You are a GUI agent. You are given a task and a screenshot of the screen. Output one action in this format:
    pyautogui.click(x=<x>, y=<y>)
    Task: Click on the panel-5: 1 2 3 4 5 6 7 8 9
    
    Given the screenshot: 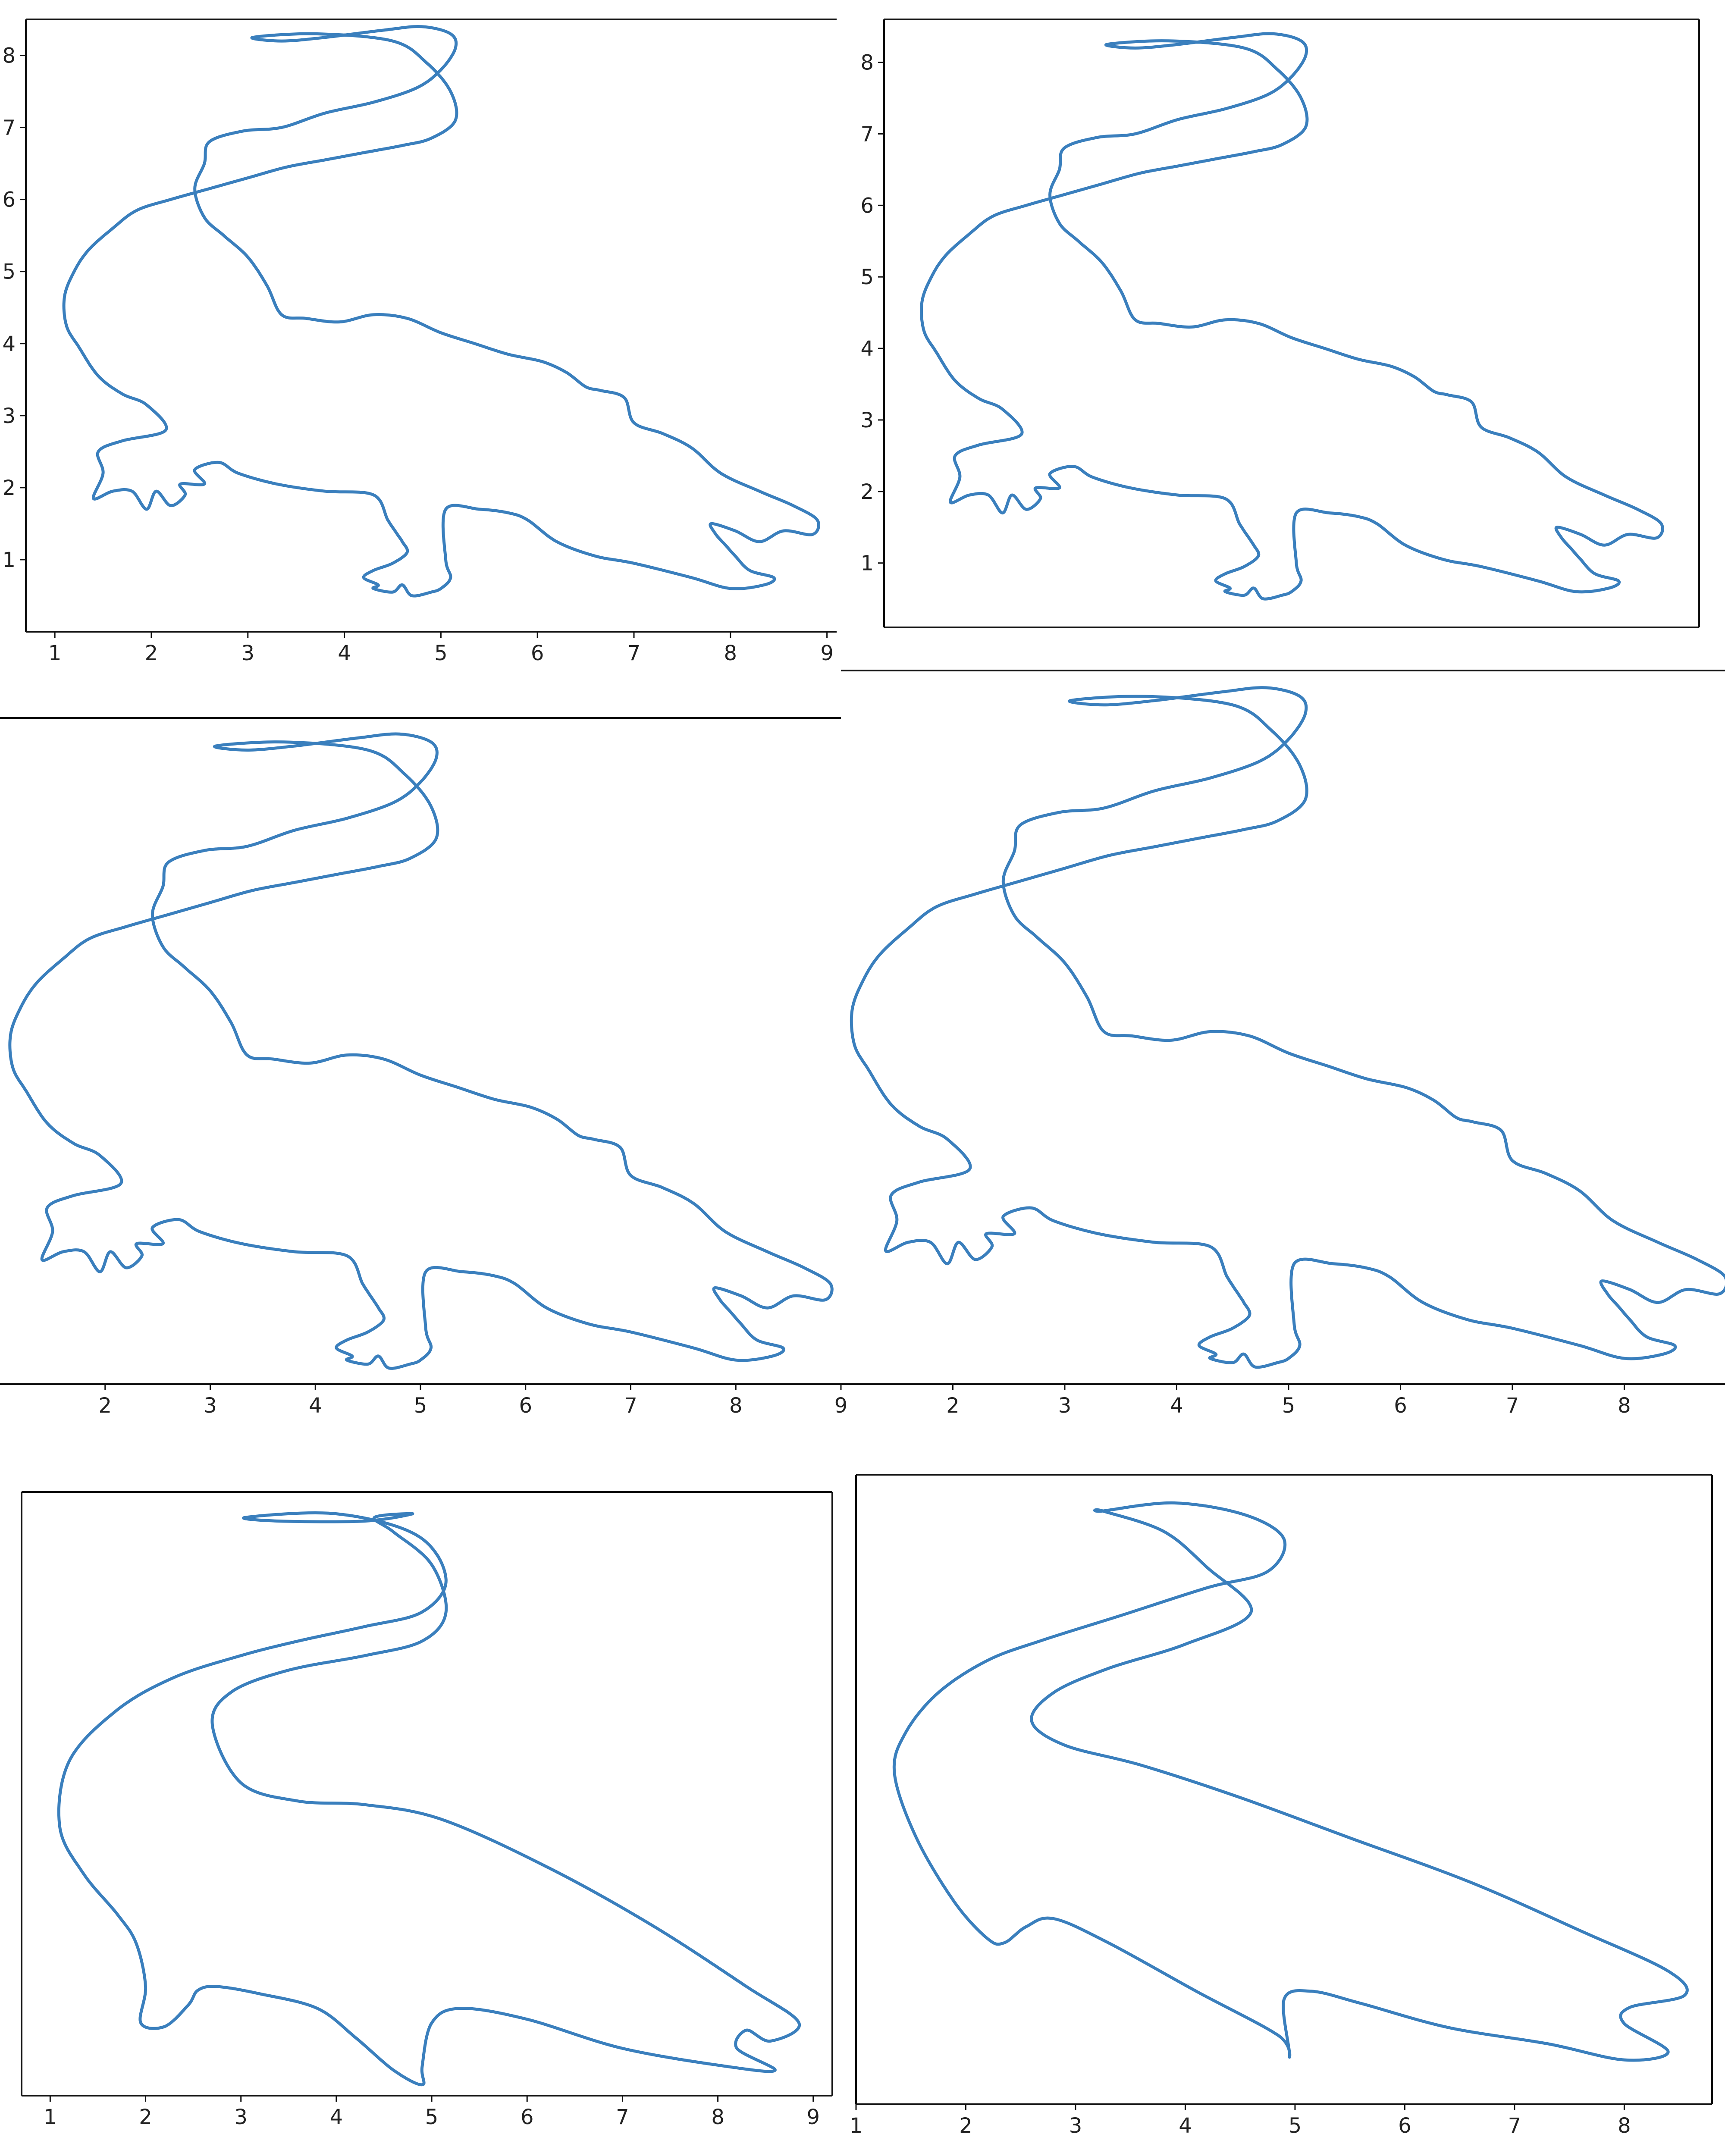 What is the action you would take?
    pyautogui.click(x=427, y=1810)
    